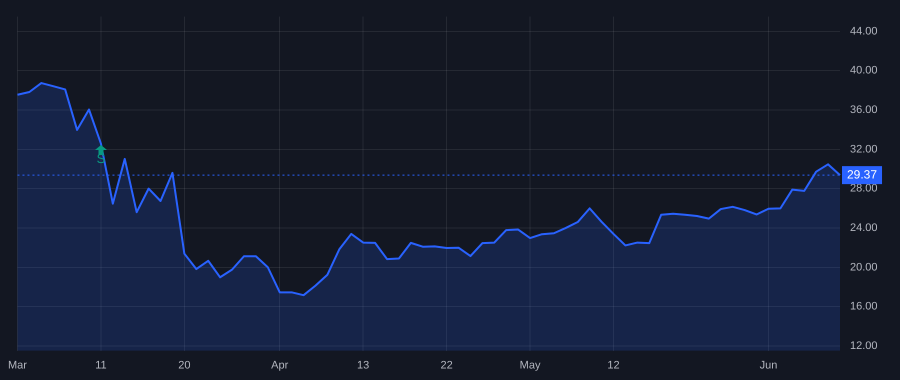 The image size is (900, 380). I want to click on y-tick-label: 32.00, so click(864, 149).